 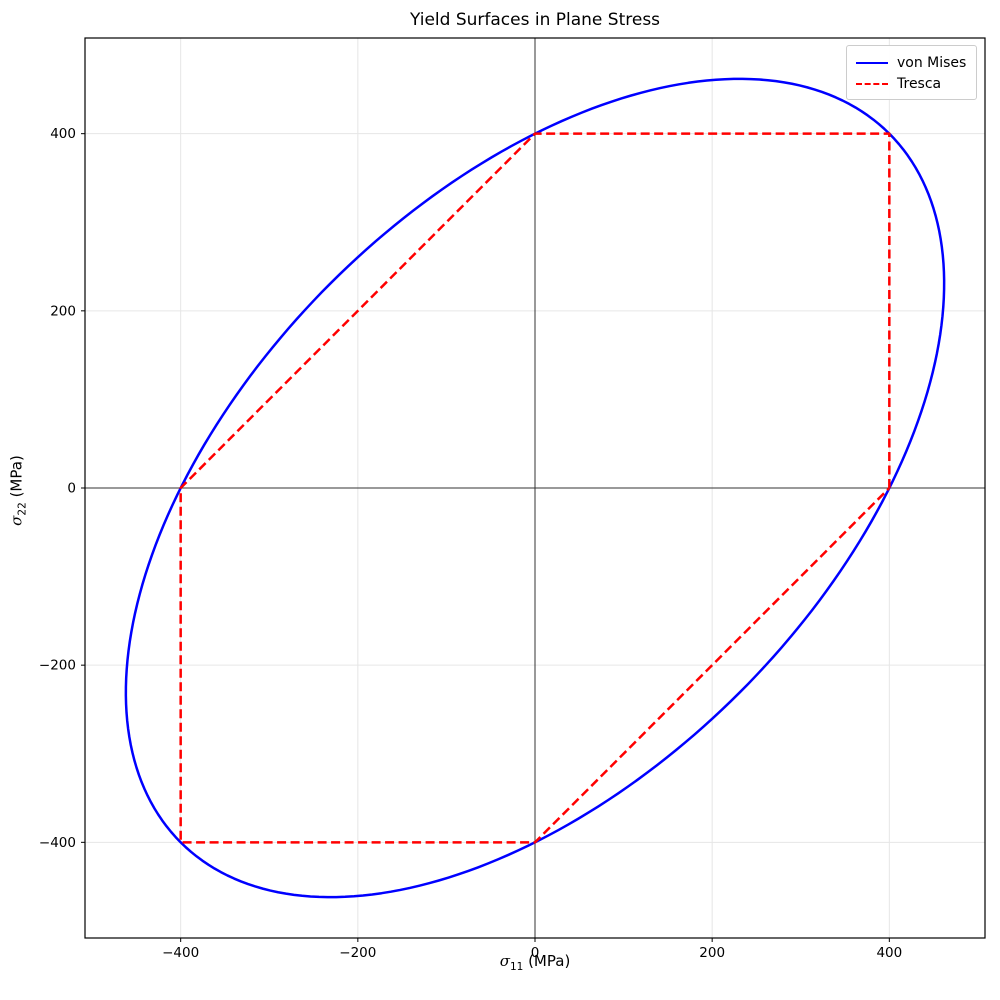 What do you see at coordinates (180, 953) in the screenshot?
I see `x-tick-label: −400` at bounding box center [180, 953].